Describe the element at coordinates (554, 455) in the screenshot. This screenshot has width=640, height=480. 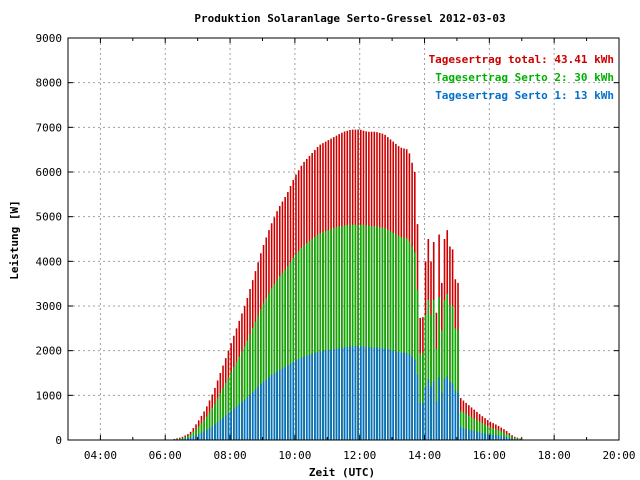
I see `x-tick-label: 18:00` at that location.